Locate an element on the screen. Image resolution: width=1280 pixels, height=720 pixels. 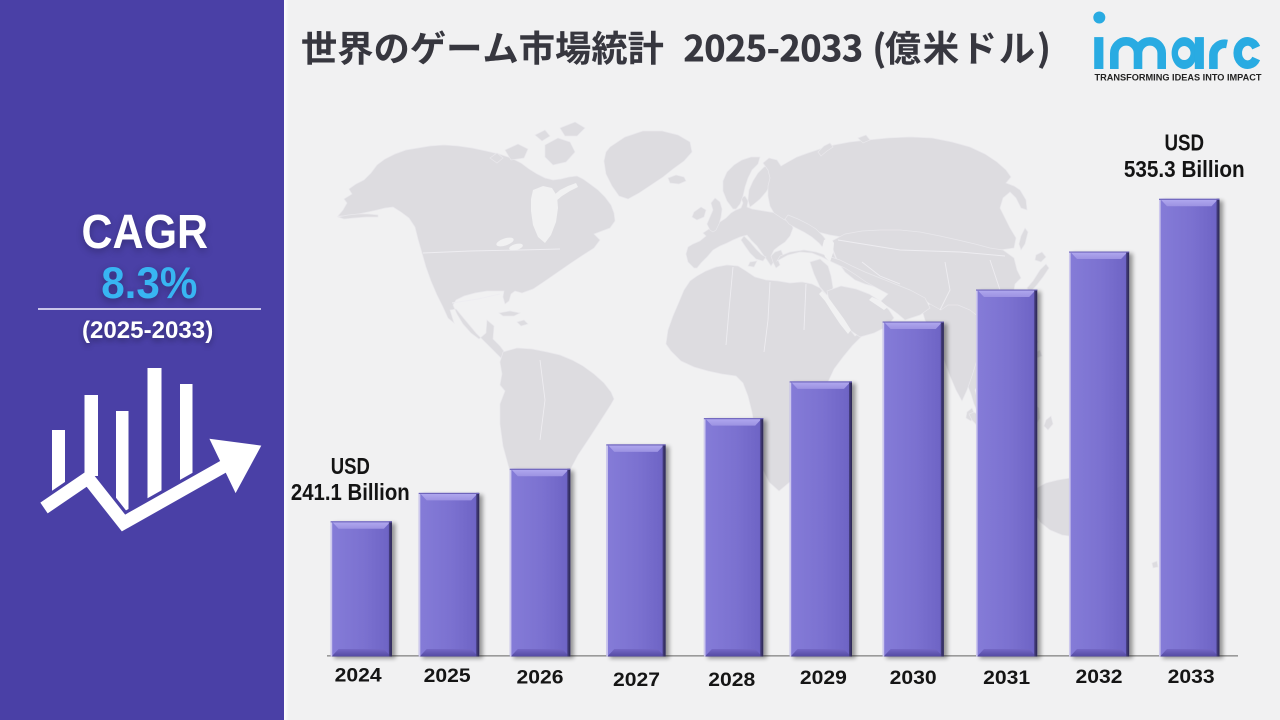
svg-text: 2027 is located at coordinates (636, 680).